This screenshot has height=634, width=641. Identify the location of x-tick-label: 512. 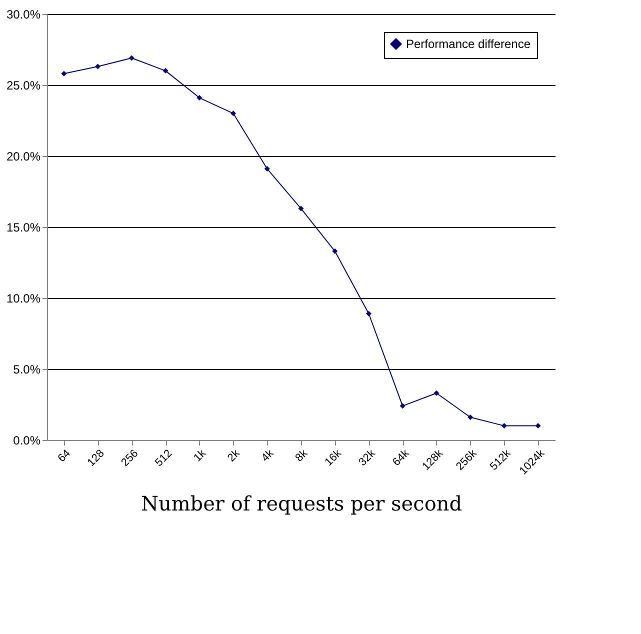
(164, 458).